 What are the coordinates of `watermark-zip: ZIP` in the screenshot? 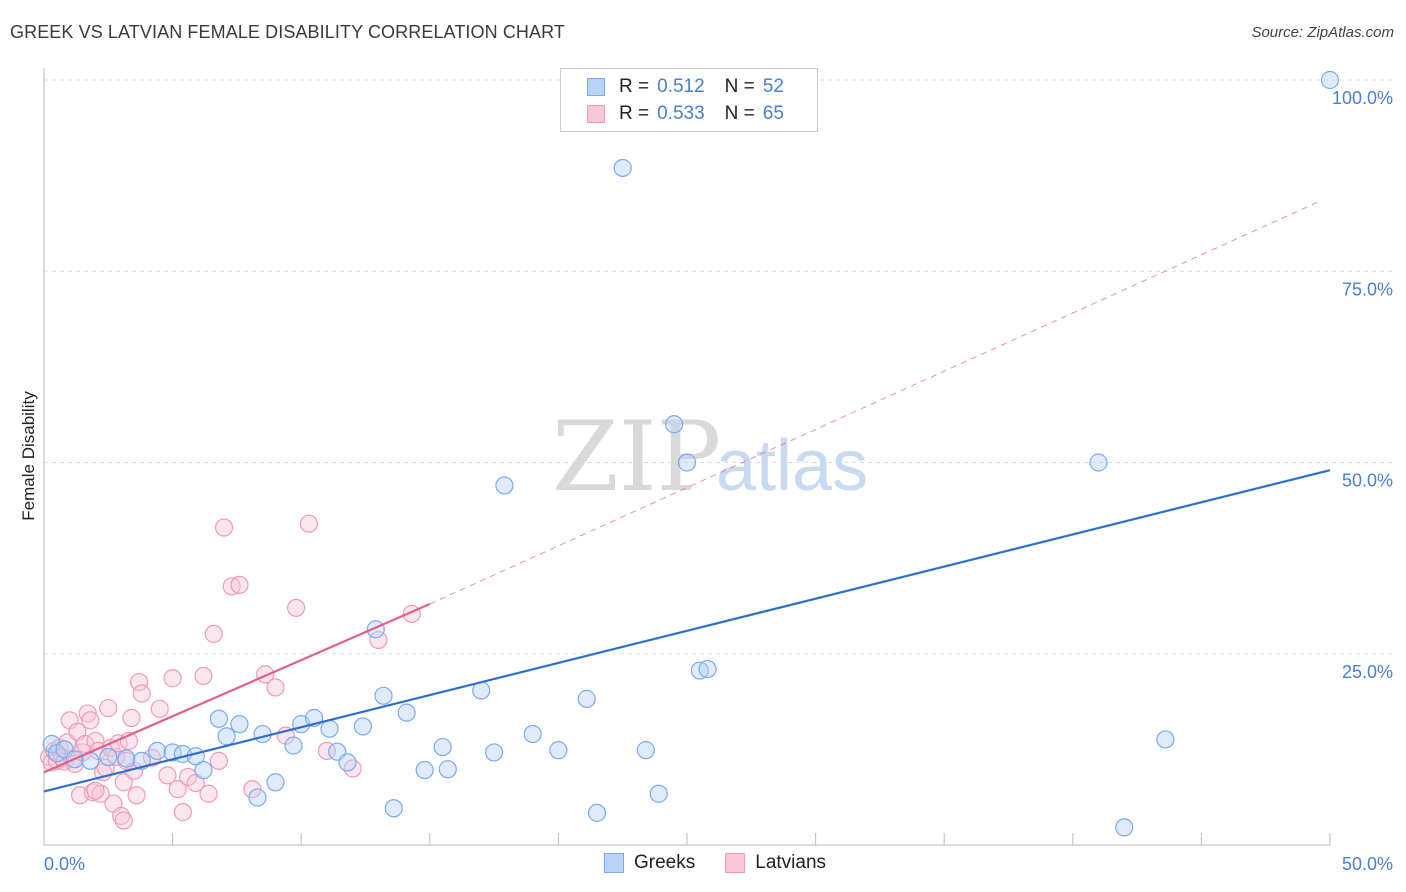 It's located at (636, 457).